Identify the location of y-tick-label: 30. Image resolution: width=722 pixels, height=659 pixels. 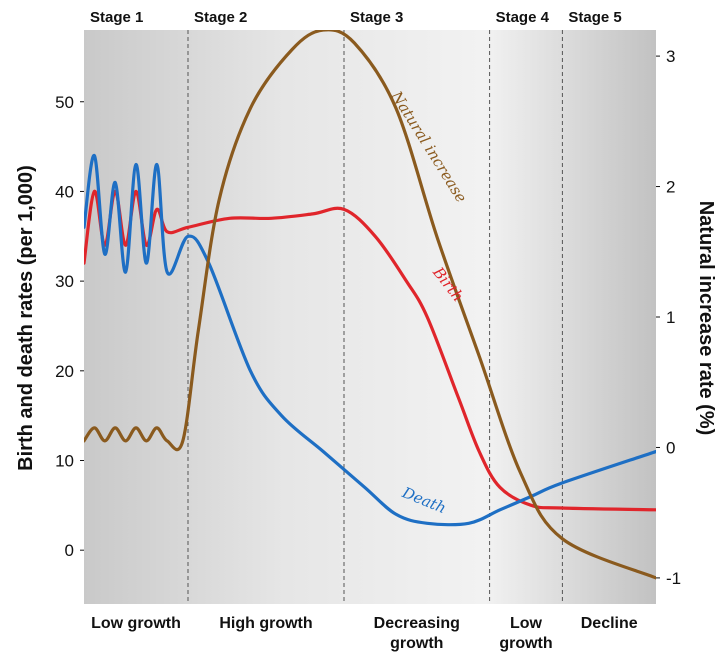
(64, 281).